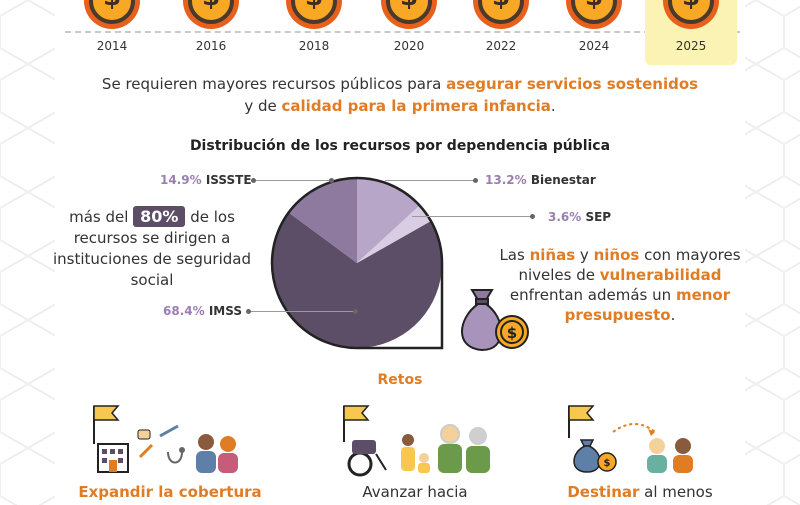  What do you see at coordinates (415, 492) in the screenshot?
I see `challenge-caption-2: Avanzar hacia` at bounding box center [415, 492].